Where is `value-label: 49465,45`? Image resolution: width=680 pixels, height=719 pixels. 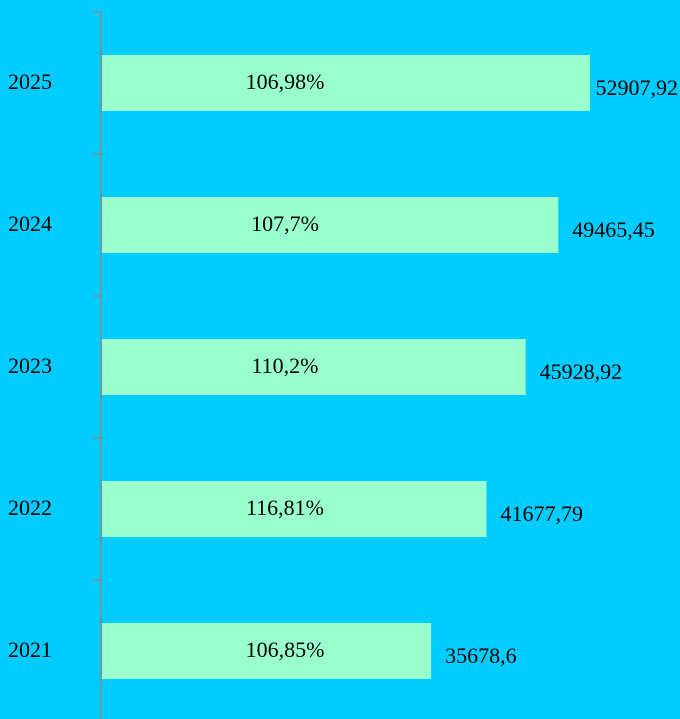
value-label: 49465,45 is located at coordinates (613, 229).